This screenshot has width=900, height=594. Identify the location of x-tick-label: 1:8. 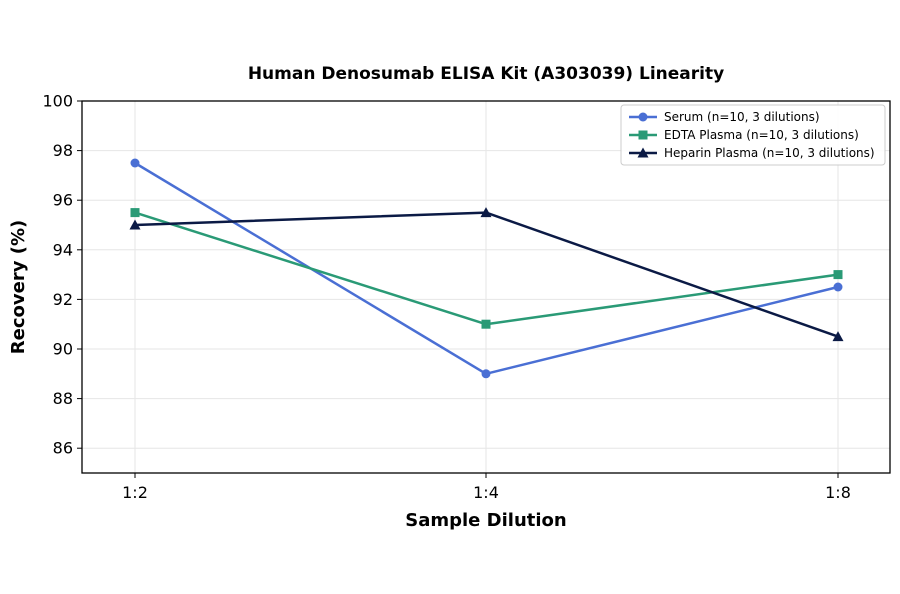
(838, 492).